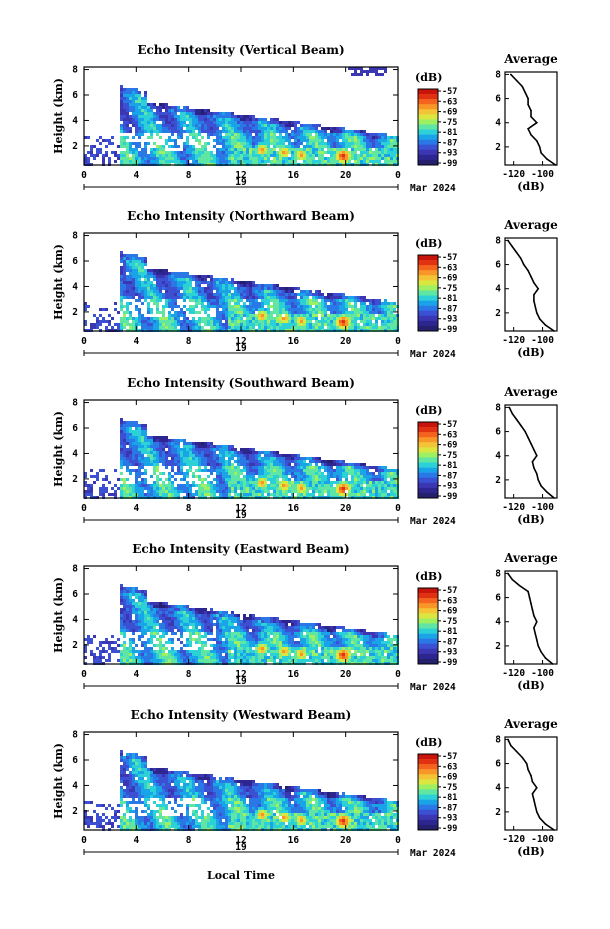 This screenshot has height=929, width=610. I want to click on profile-y-label: 8, so click(498, 240).